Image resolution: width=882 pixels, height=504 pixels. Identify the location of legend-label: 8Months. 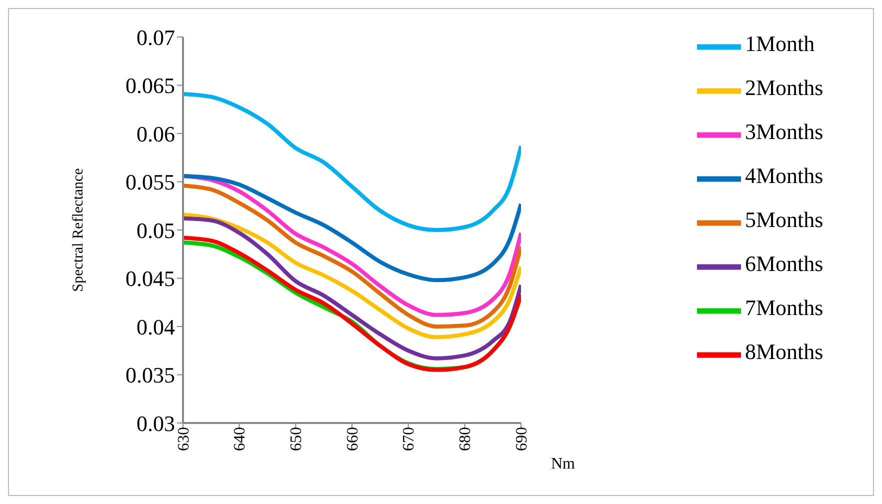
(784, 351).